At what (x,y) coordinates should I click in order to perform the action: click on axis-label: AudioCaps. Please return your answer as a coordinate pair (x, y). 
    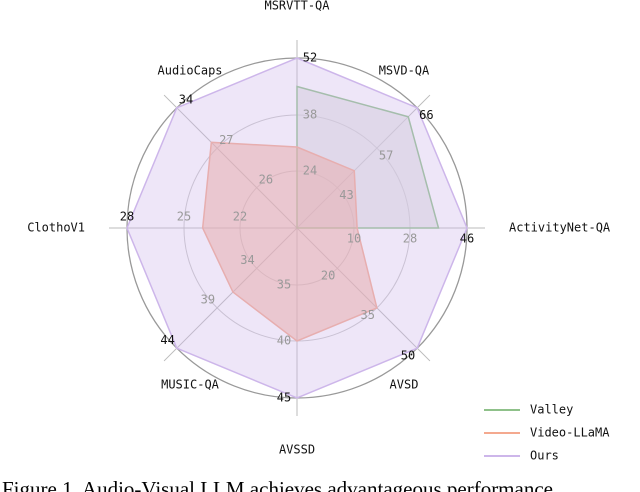
    Looking at the image, I should click on (190, 71).